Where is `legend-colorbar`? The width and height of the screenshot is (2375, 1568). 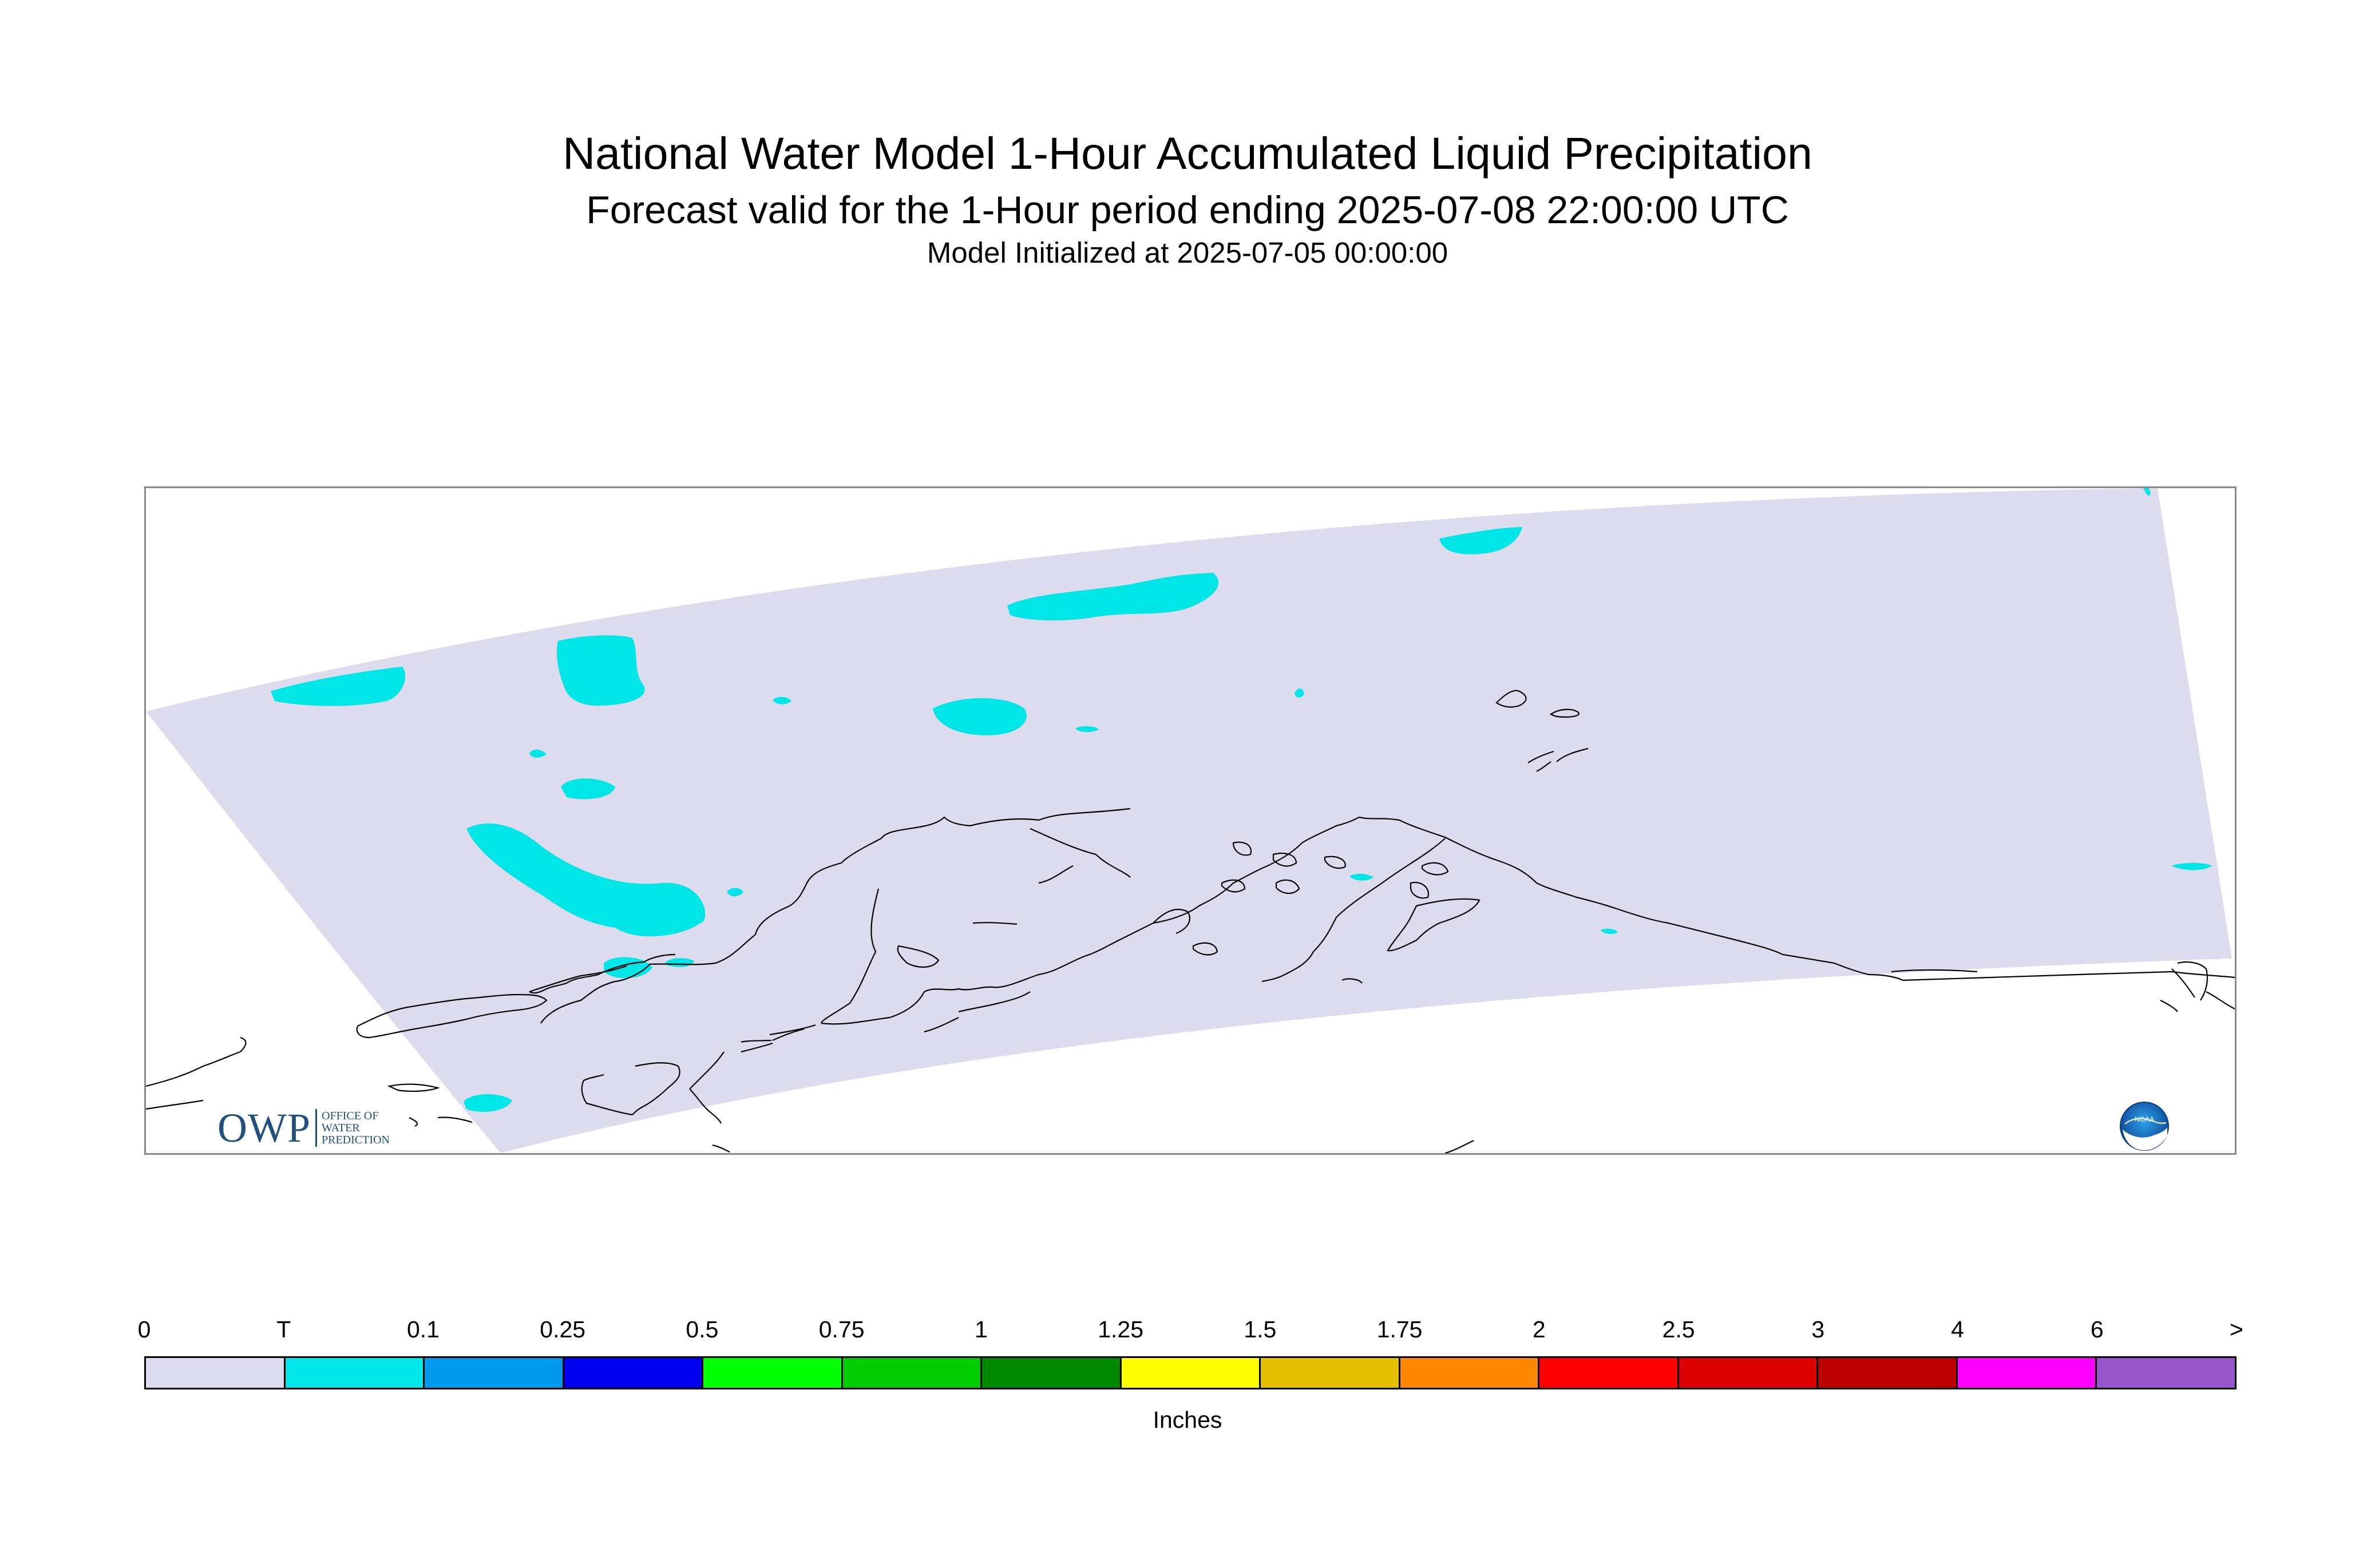
legend-colorbar is located at coordinates (1190, 1372).